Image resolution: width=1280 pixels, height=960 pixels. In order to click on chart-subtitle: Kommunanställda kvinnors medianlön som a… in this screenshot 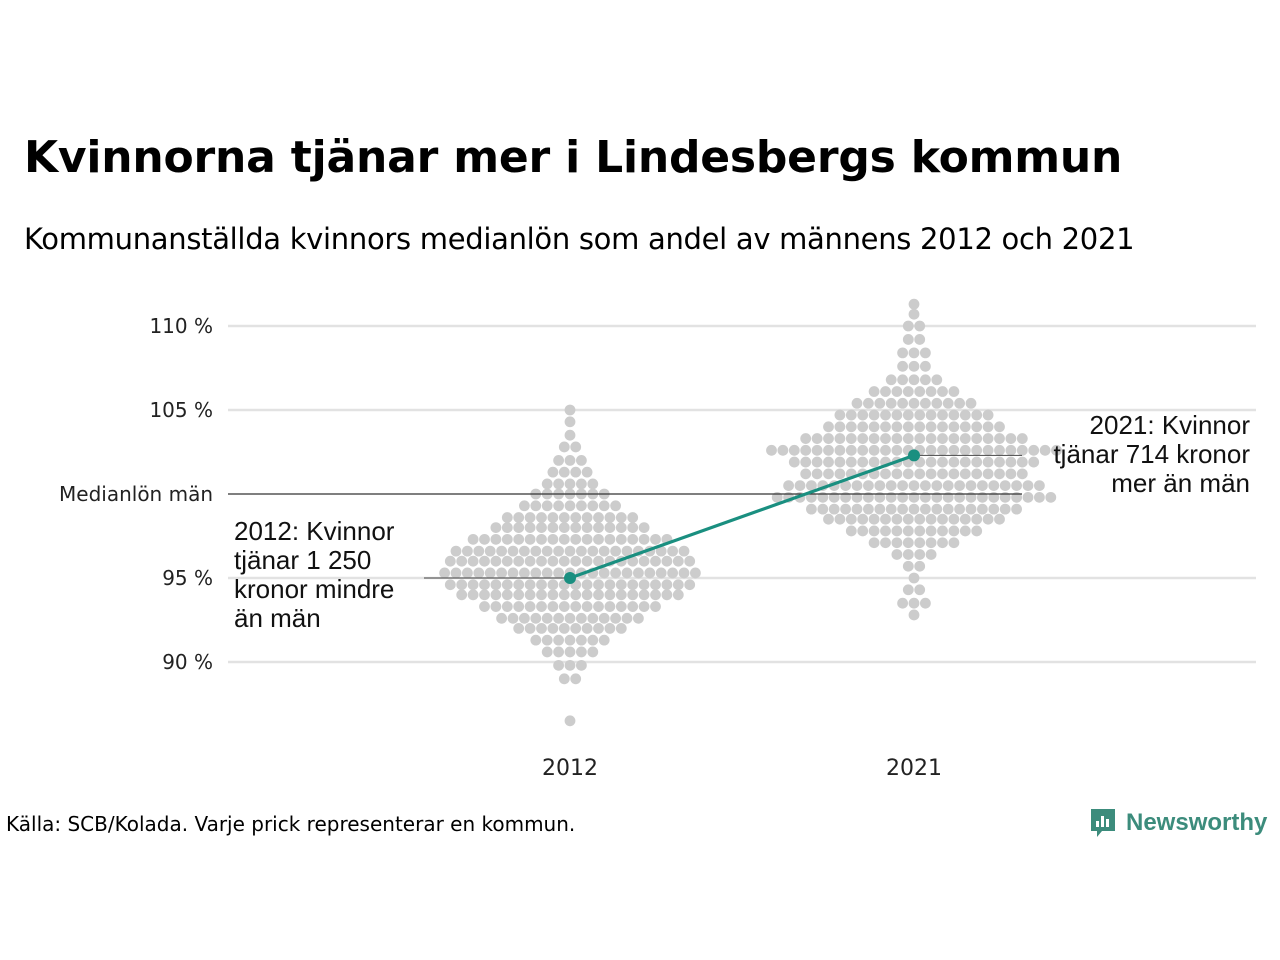, I will do `click(579, 239)`.